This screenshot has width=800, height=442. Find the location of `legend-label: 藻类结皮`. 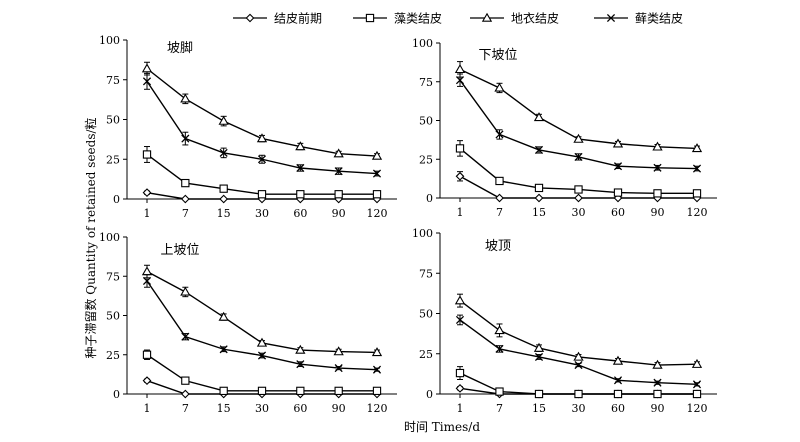

legend-label: 藻类结皮 is located at coordinates (418, 19).